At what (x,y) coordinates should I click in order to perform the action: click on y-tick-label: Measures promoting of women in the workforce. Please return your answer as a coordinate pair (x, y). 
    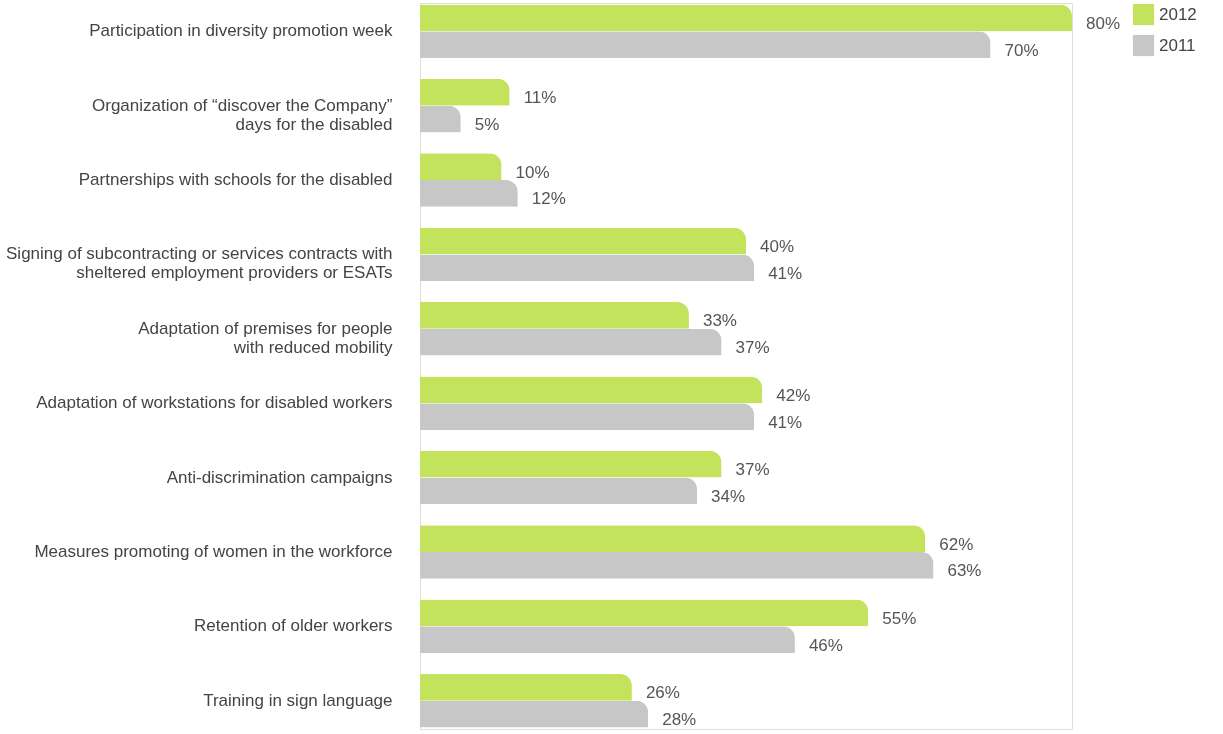
    Looking at the image, I should click on (213, 551).